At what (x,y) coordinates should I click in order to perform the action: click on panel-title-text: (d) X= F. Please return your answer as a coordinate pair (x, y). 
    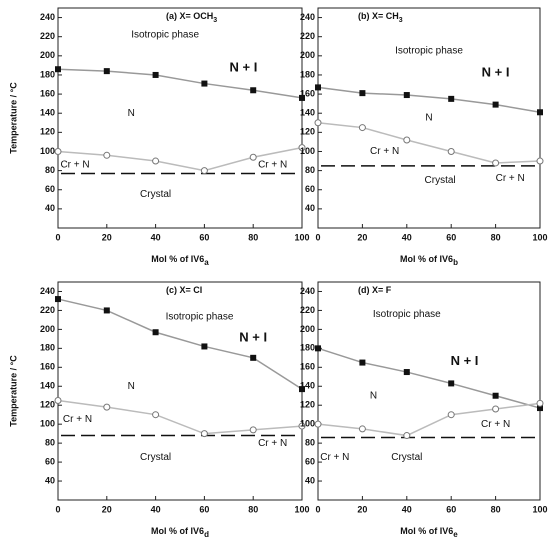
    Looking at the image, I should click on (375, 290).